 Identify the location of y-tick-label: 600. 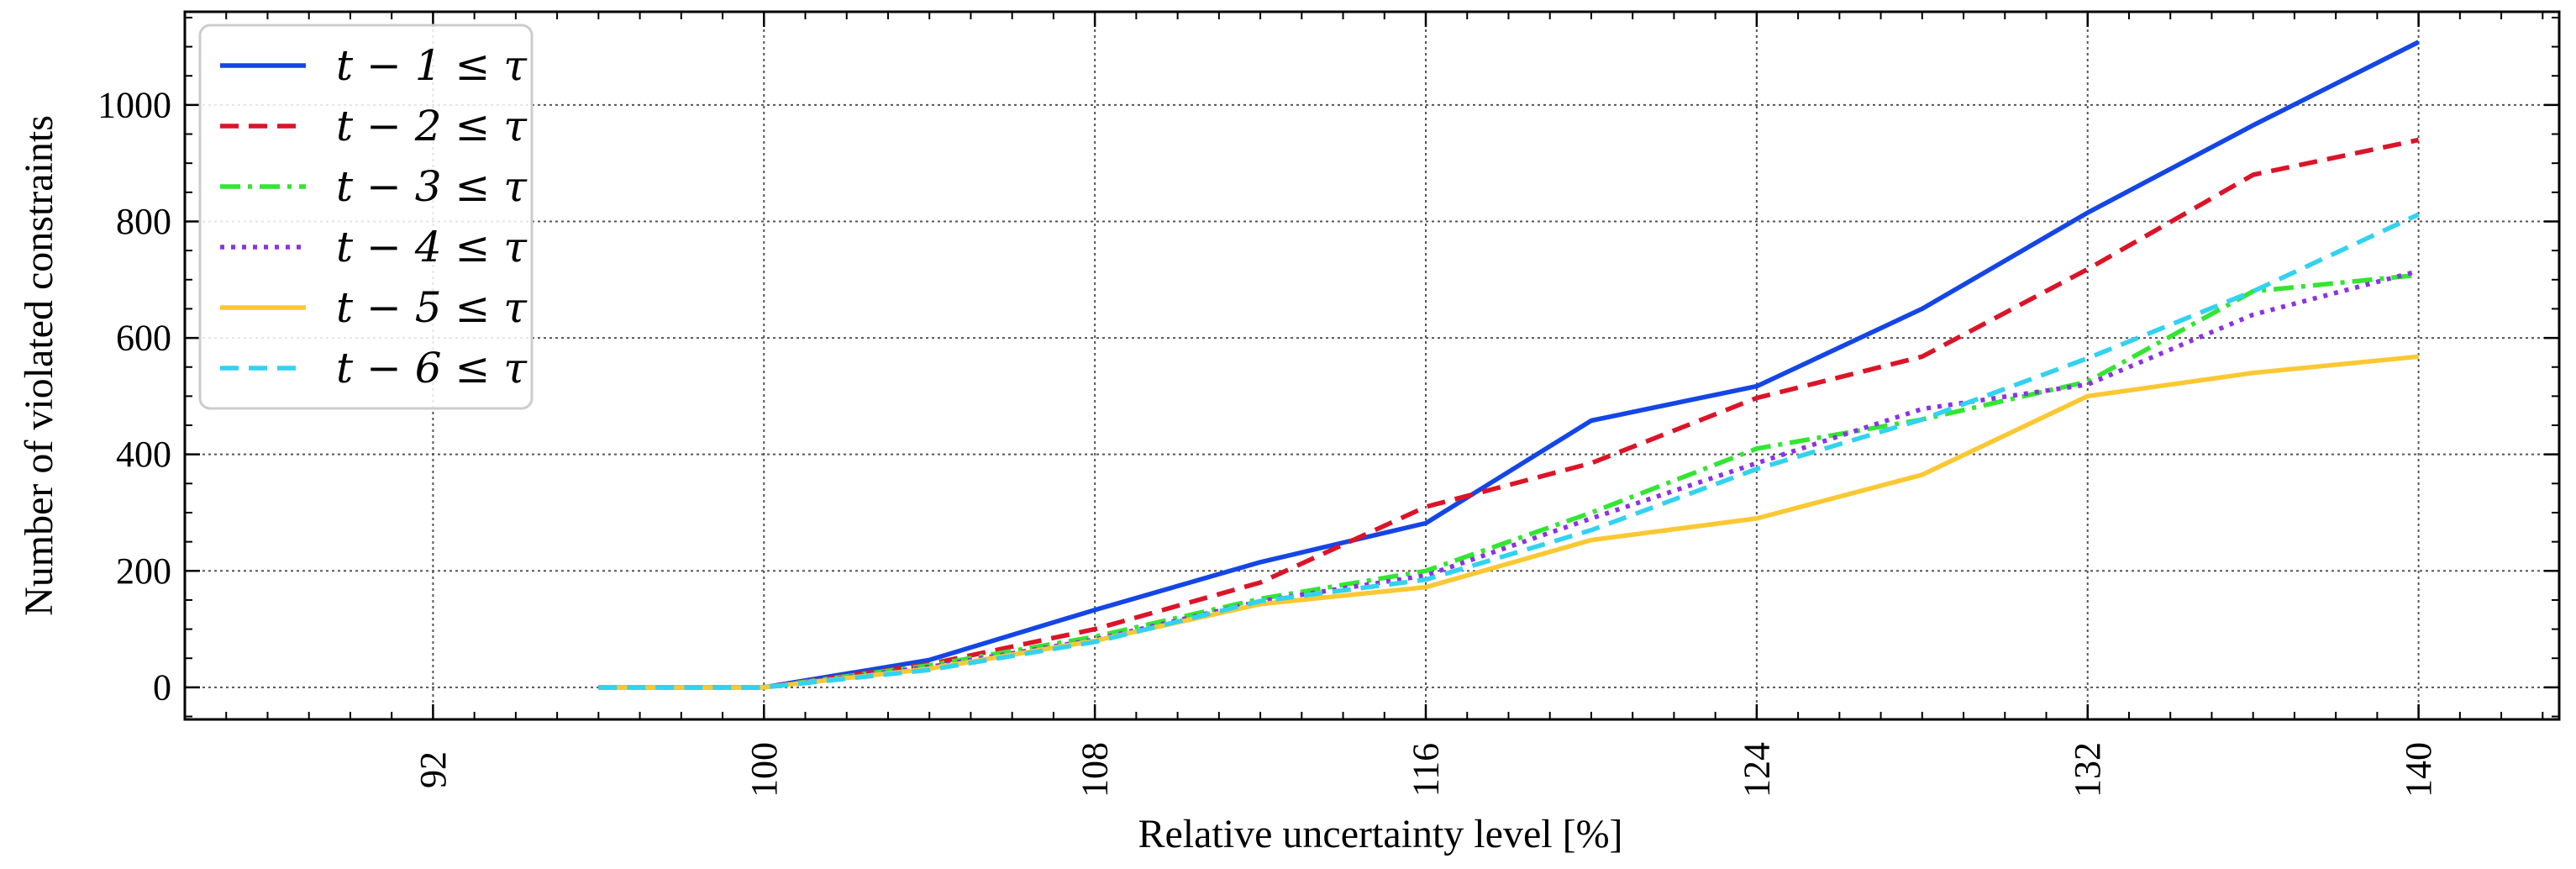
(143, 338).